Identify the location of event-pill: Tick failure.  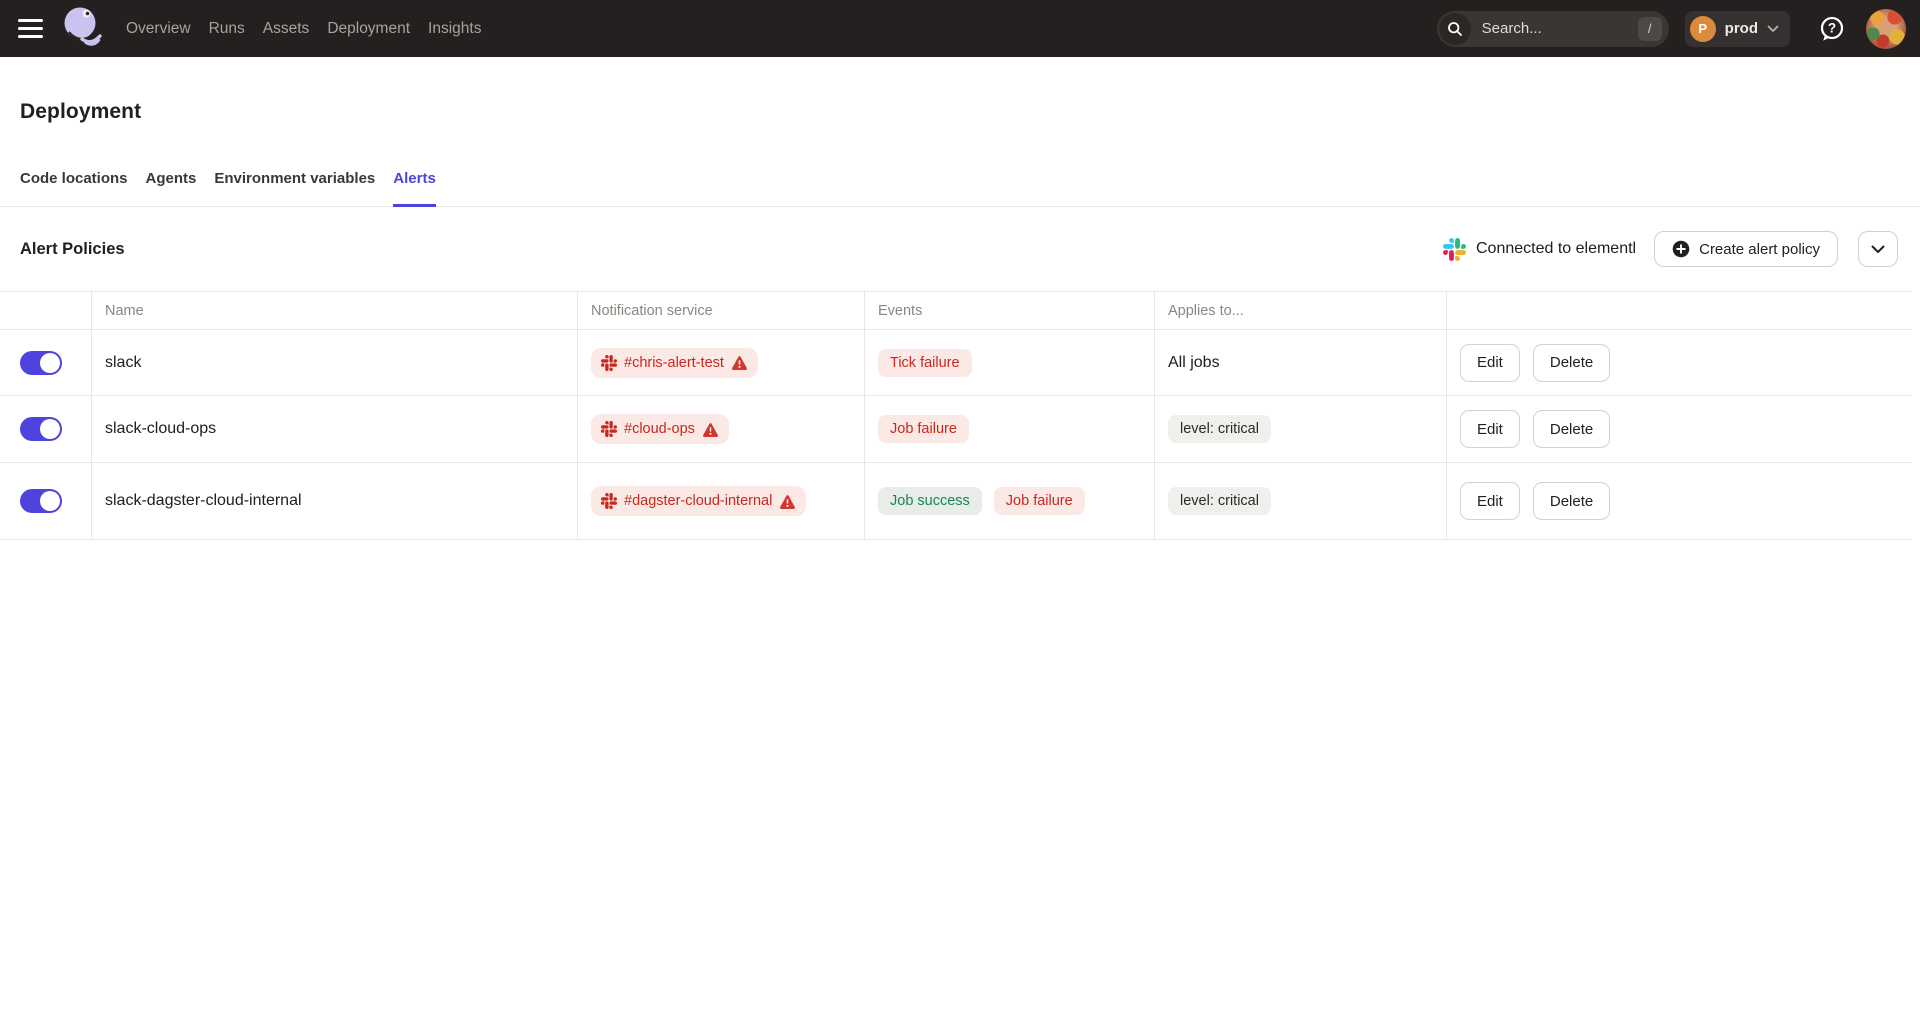
(925, 362).